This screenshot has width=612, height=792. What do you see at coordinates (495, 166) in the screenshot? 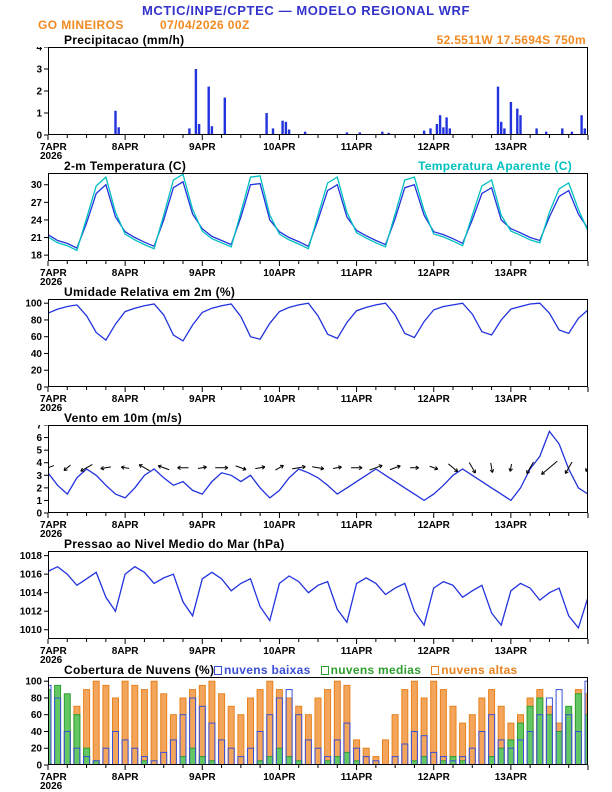
I see `apparent-temperature-legend: Temperatura Aparente (C)` at bounding box center [495, 166].